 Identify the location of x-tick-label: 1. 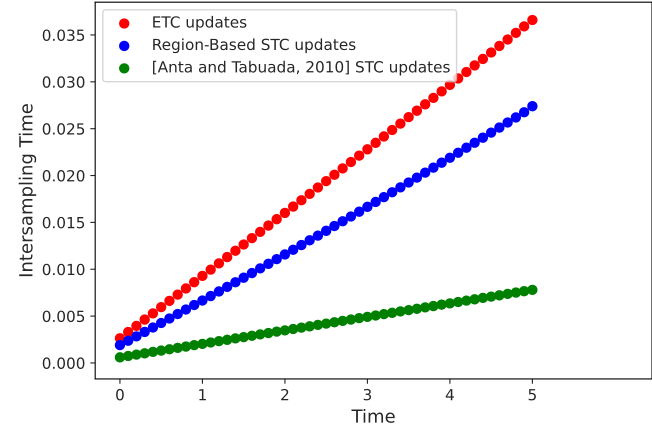
(202, 394).